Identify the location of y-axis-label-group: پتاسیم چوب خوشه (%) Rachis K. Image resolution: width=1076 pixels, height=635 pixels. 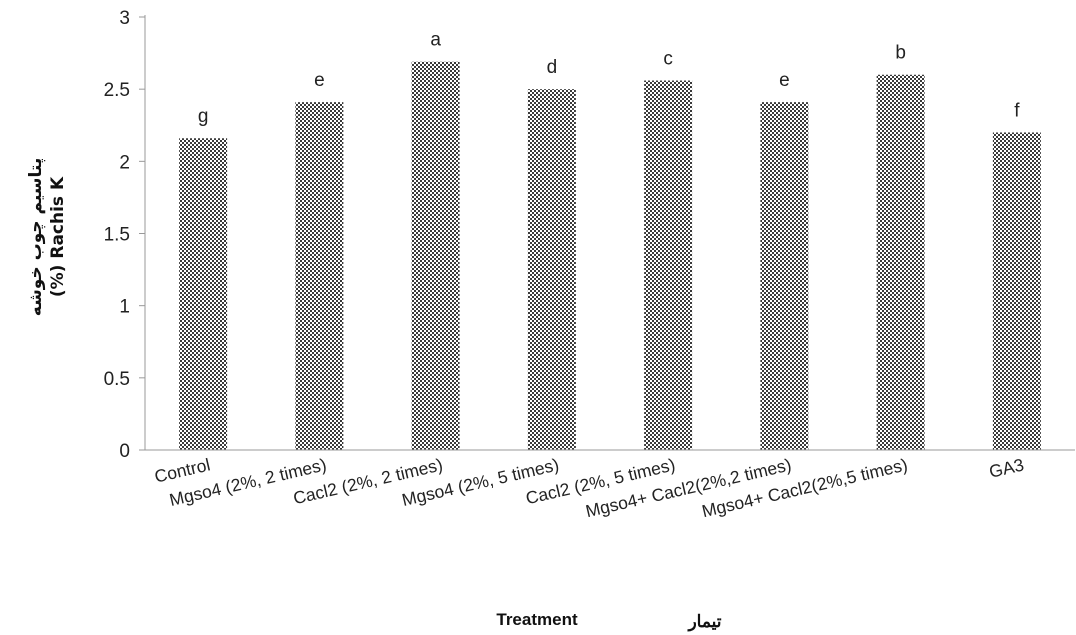
(47, 237).